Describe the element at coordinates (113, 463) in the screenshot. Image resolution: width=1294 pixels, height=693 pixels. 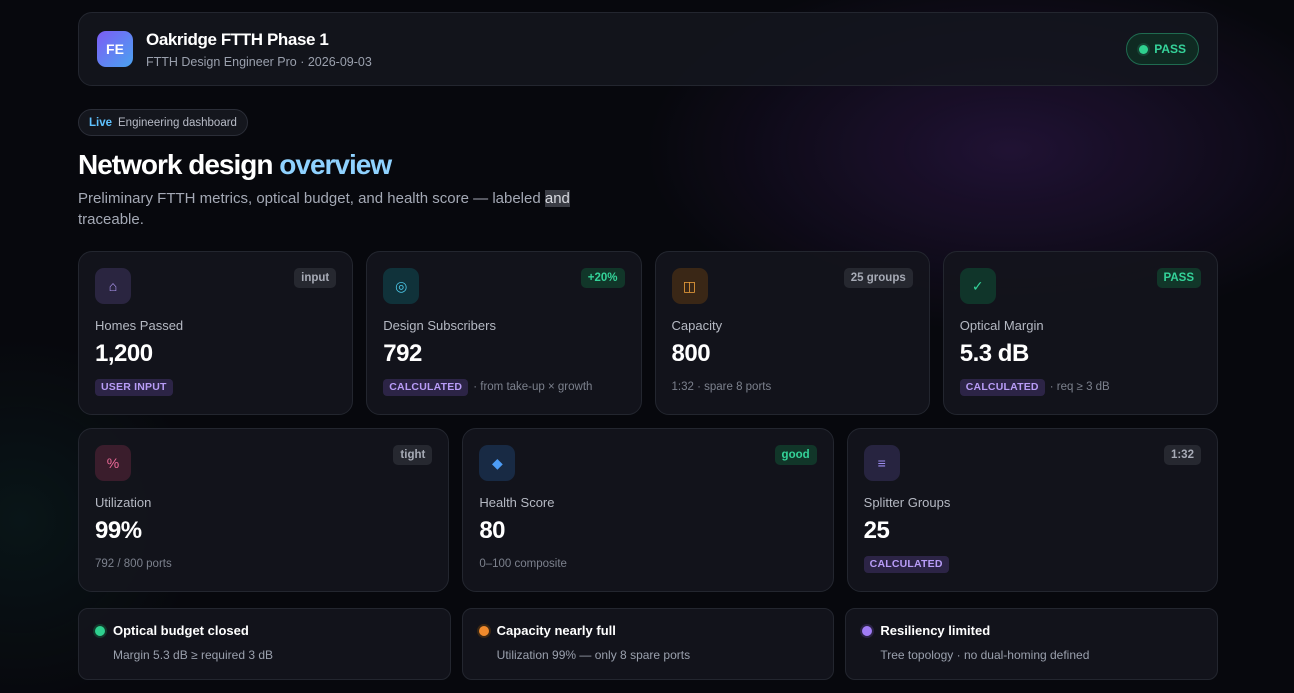
I see `percent-icon: %` at that location.